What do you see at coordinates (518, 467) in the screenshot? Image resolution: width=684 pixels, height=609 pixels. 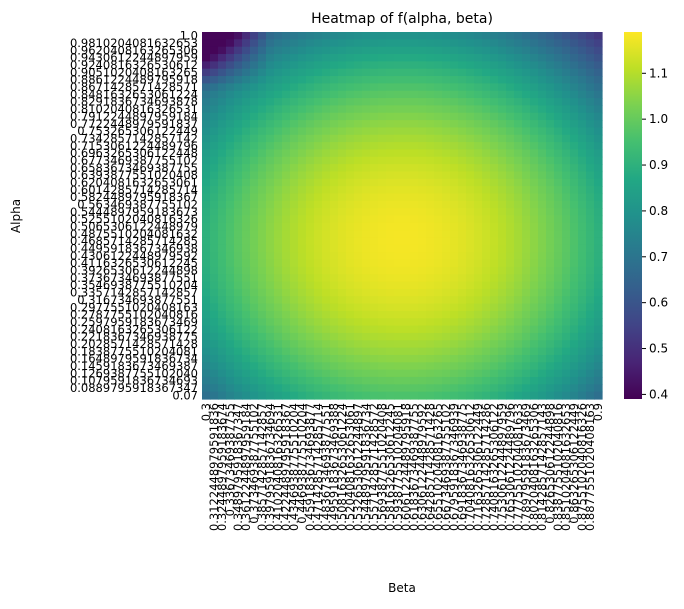 I see `x-tick-label: 0.7775510204081633` at bounding box center [518, 467].